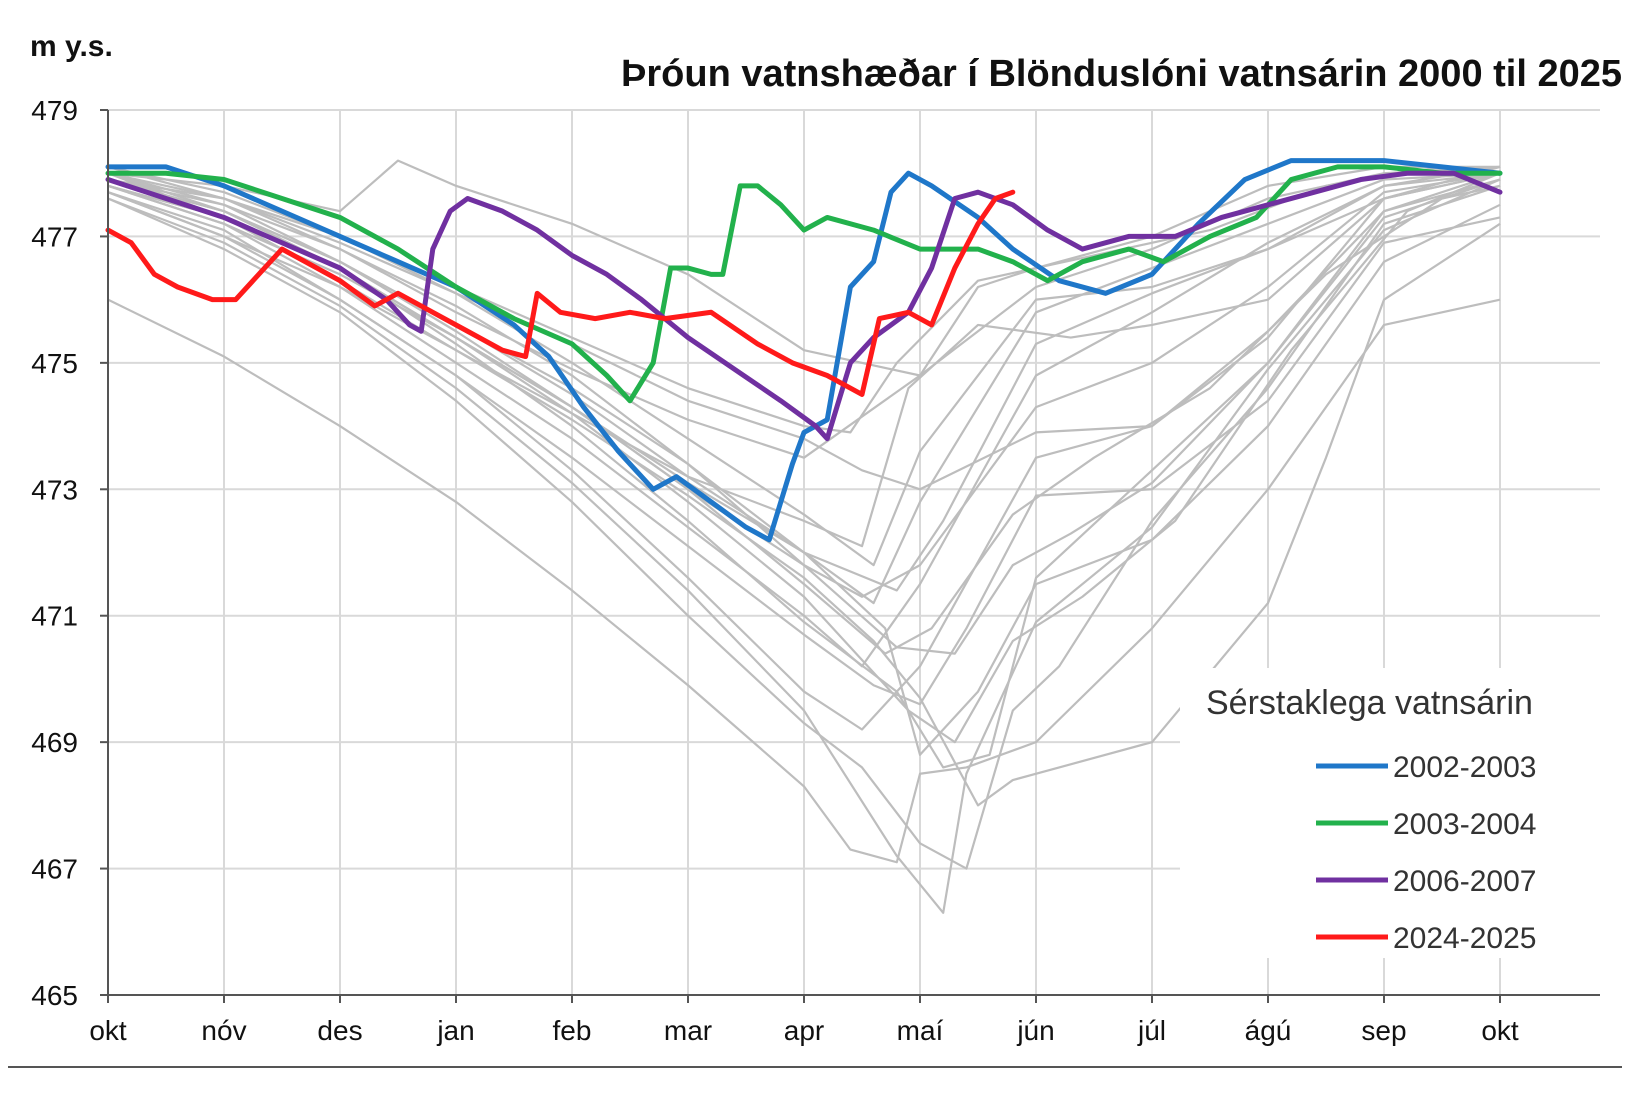  What do you see at coordinates (1151, 1030) in the screenshot?
I see `x-tick-label: júl` at bounding box center [1151, 1030].